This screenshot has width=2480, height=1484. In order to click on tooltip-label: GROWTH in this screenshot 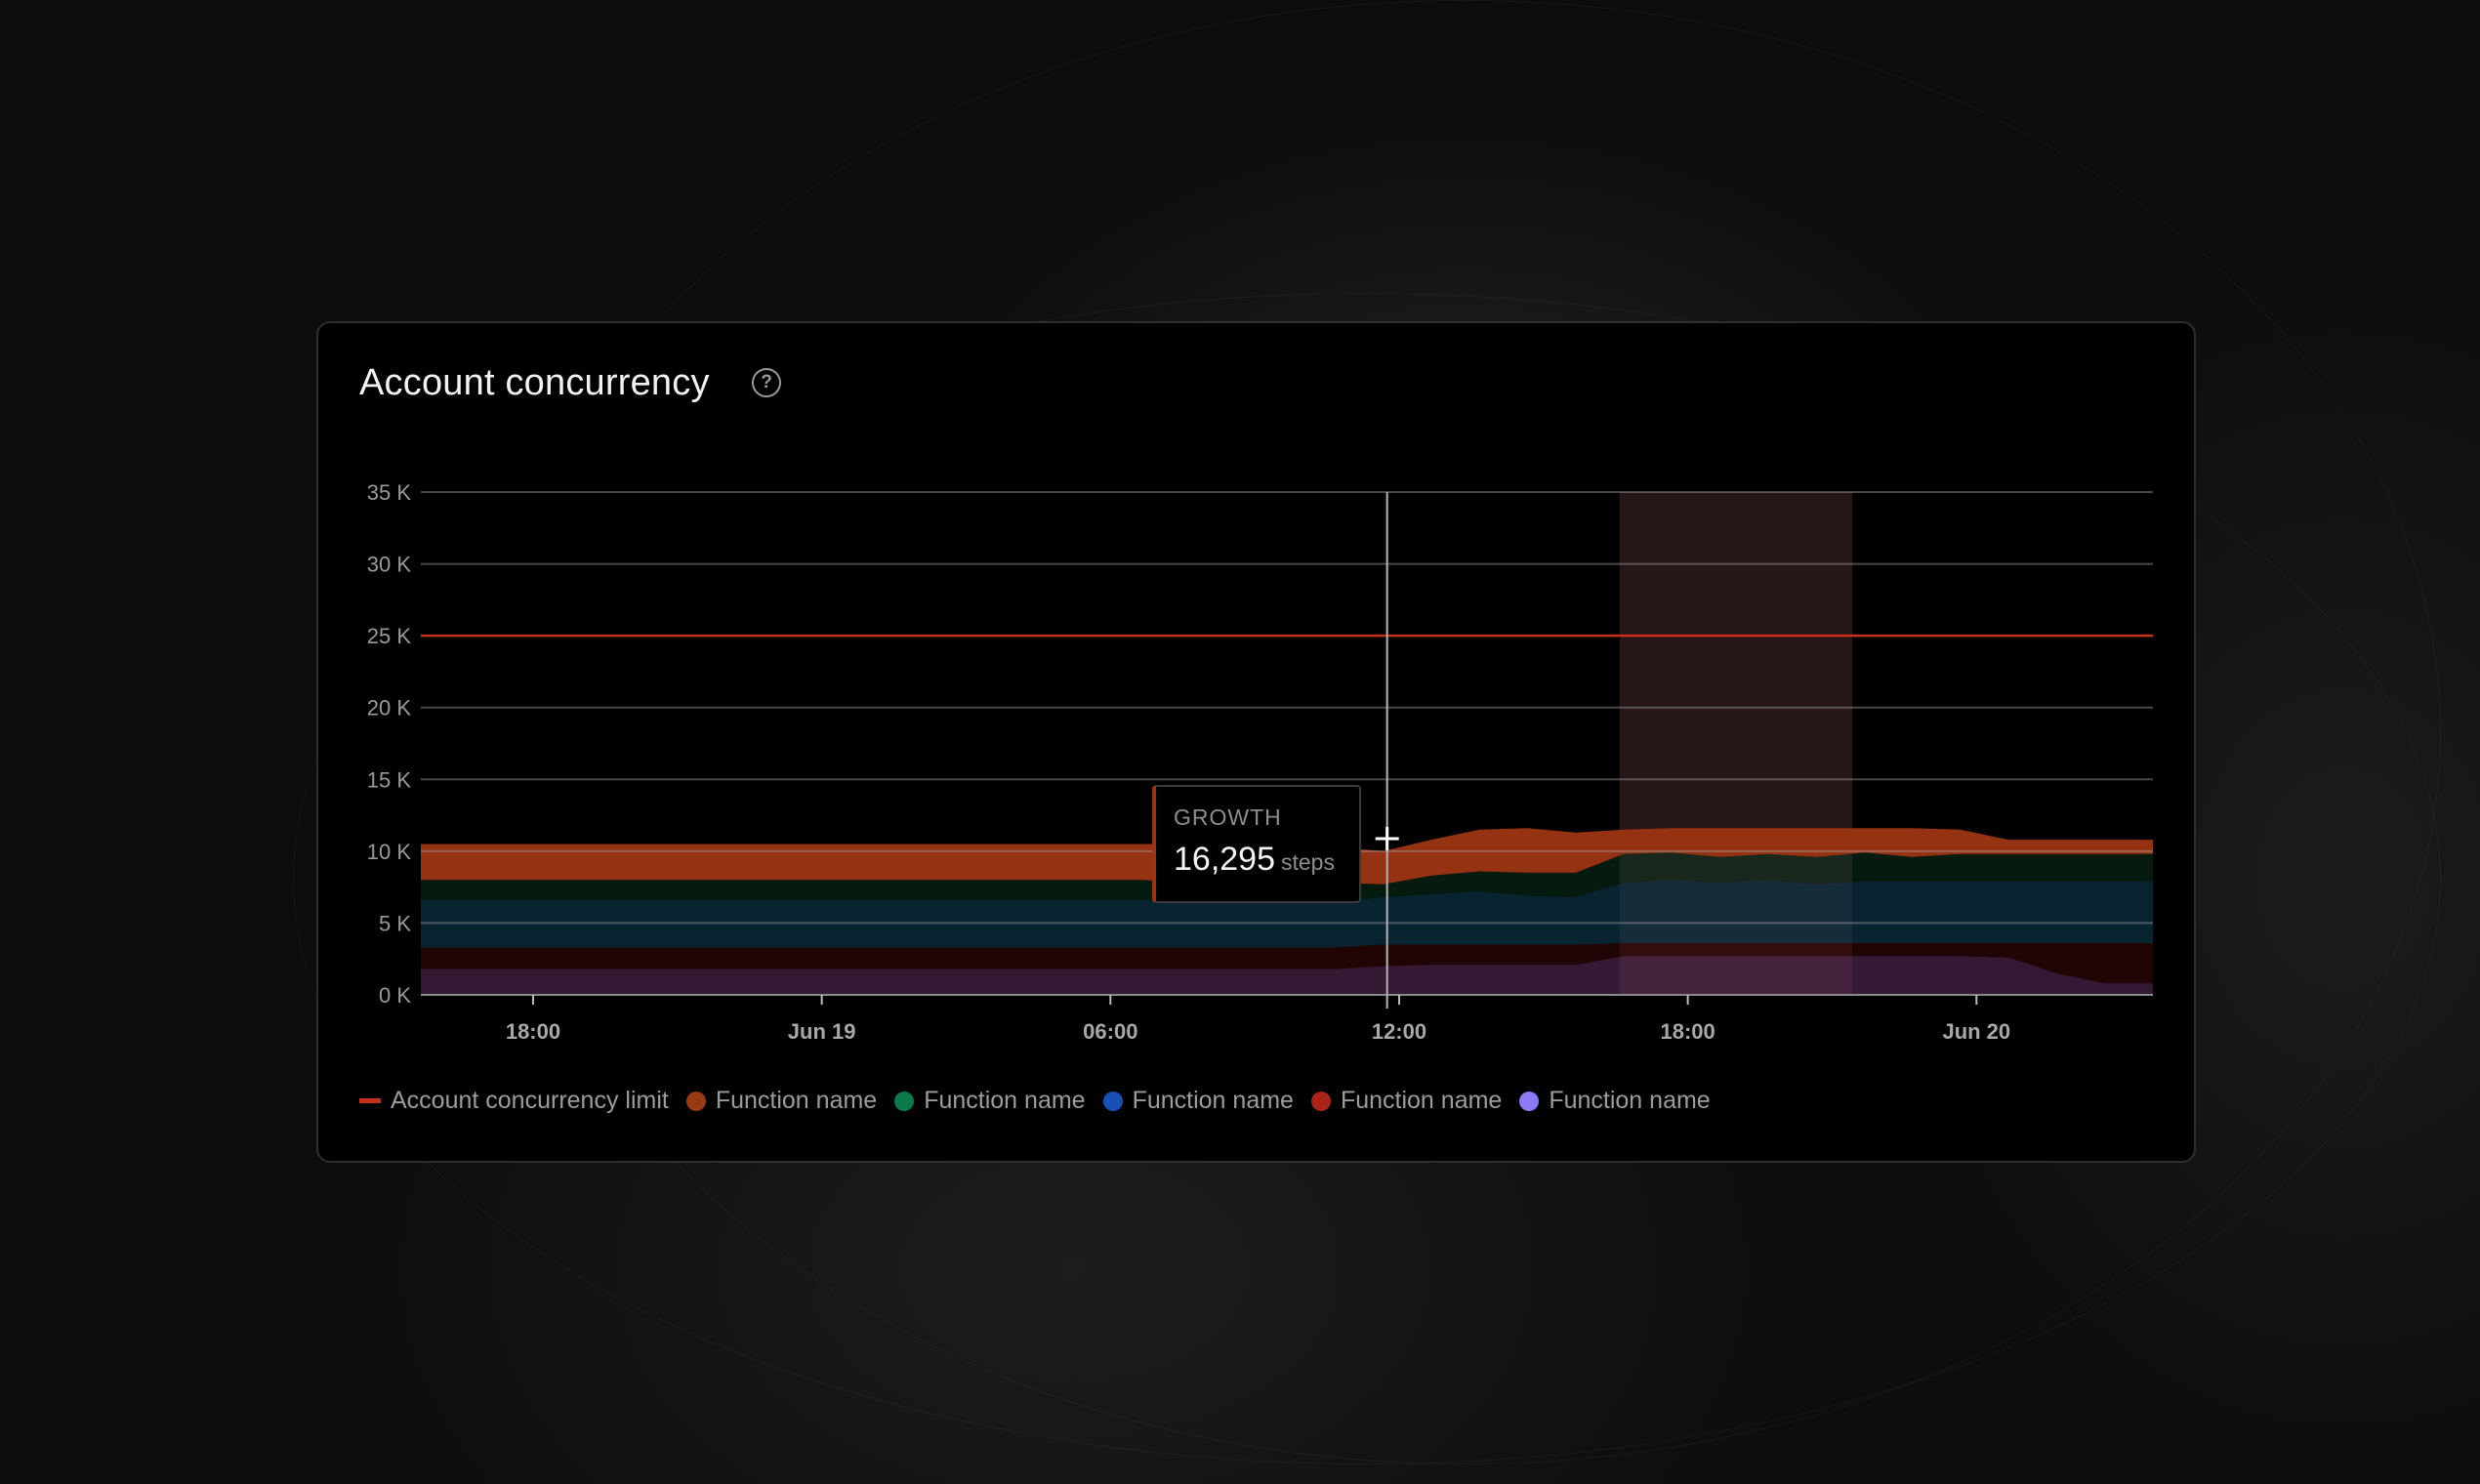, I will do `click(1228, 817)`.